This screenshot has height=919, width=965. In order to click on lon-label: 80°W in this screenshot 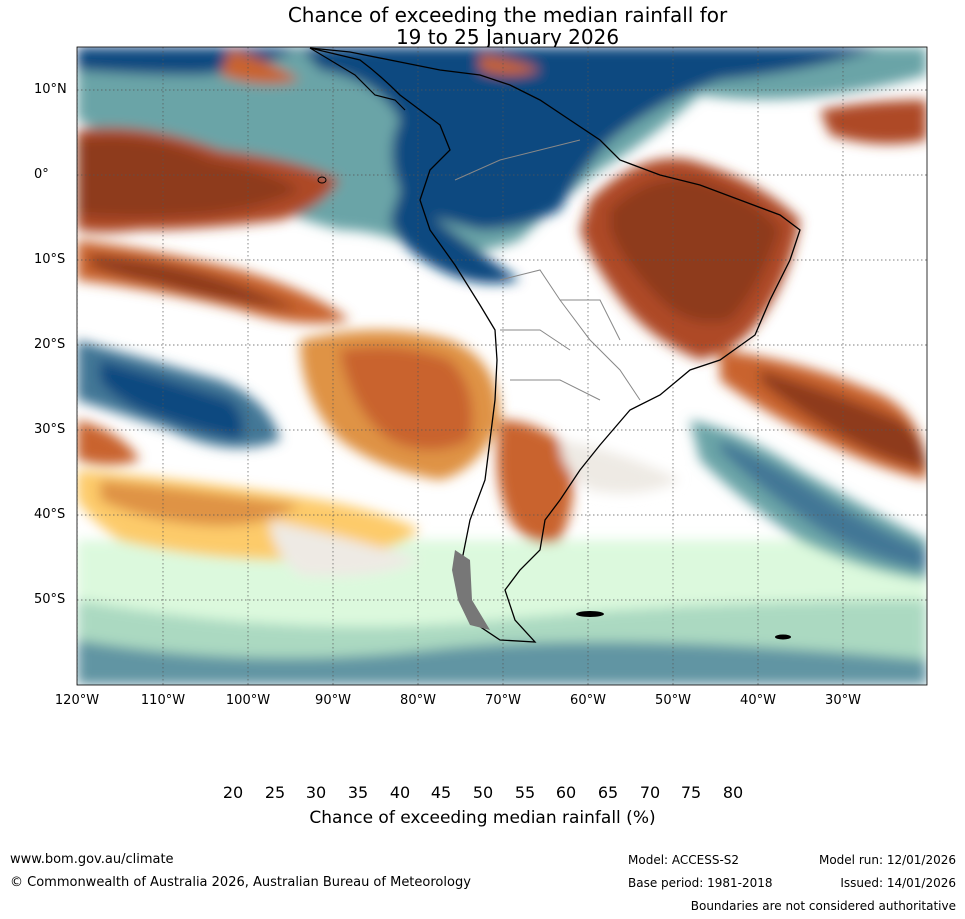, I will do `click(418, 700)`.